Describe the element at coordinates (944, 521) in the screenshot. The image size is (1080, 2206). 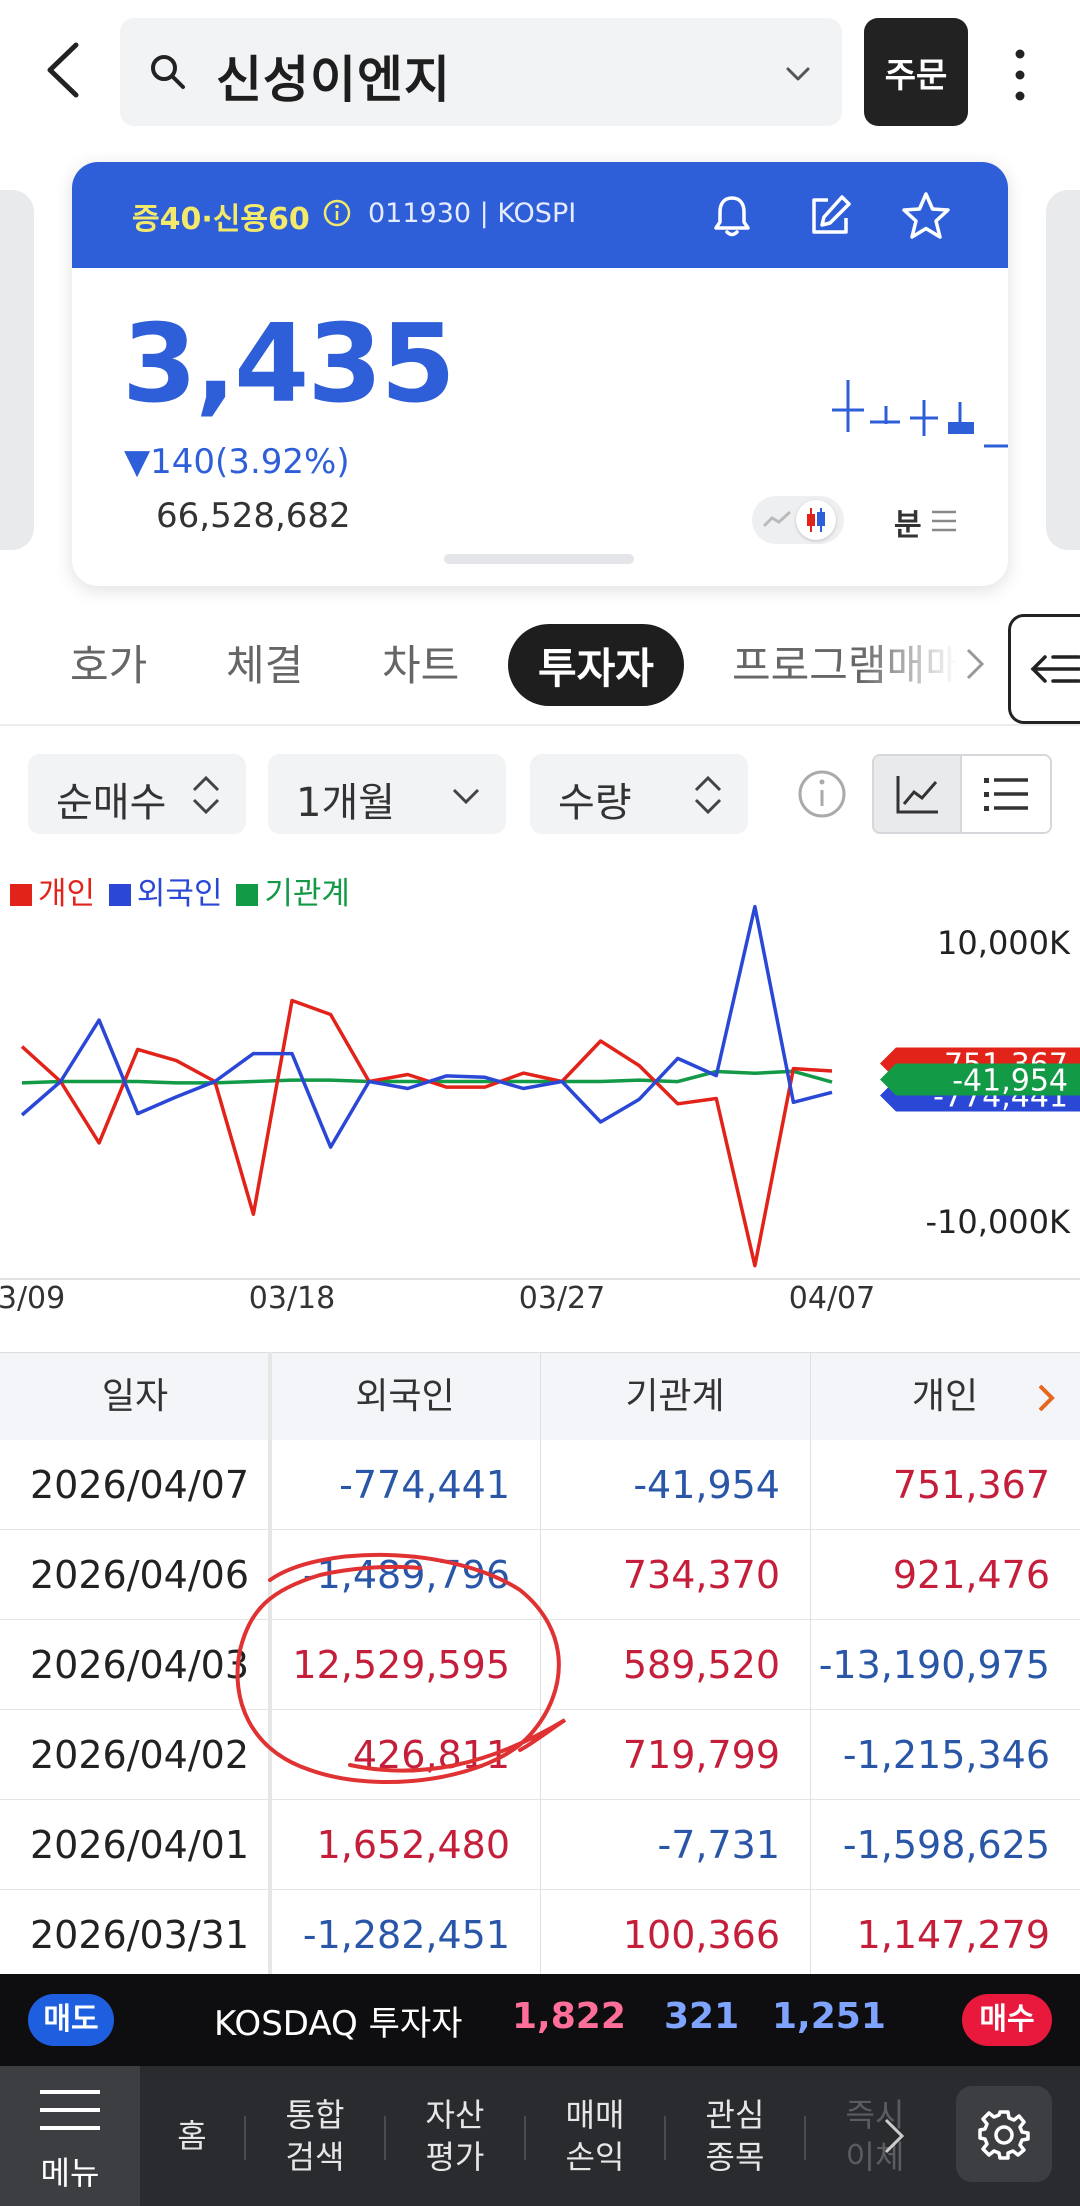
I see `list-icon` at that location.